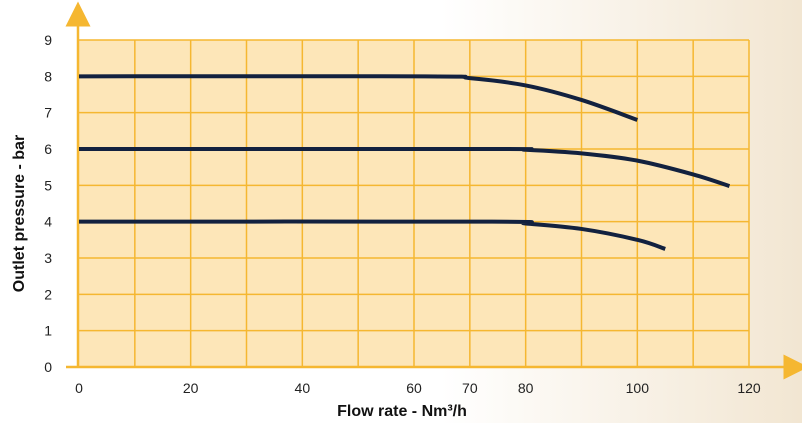 This screenshot has width=802, height=423. Describe the element at coordinates (19, 213) in the screenshot. I see `y-axis-title: Outlet pressure - bar` at that location.